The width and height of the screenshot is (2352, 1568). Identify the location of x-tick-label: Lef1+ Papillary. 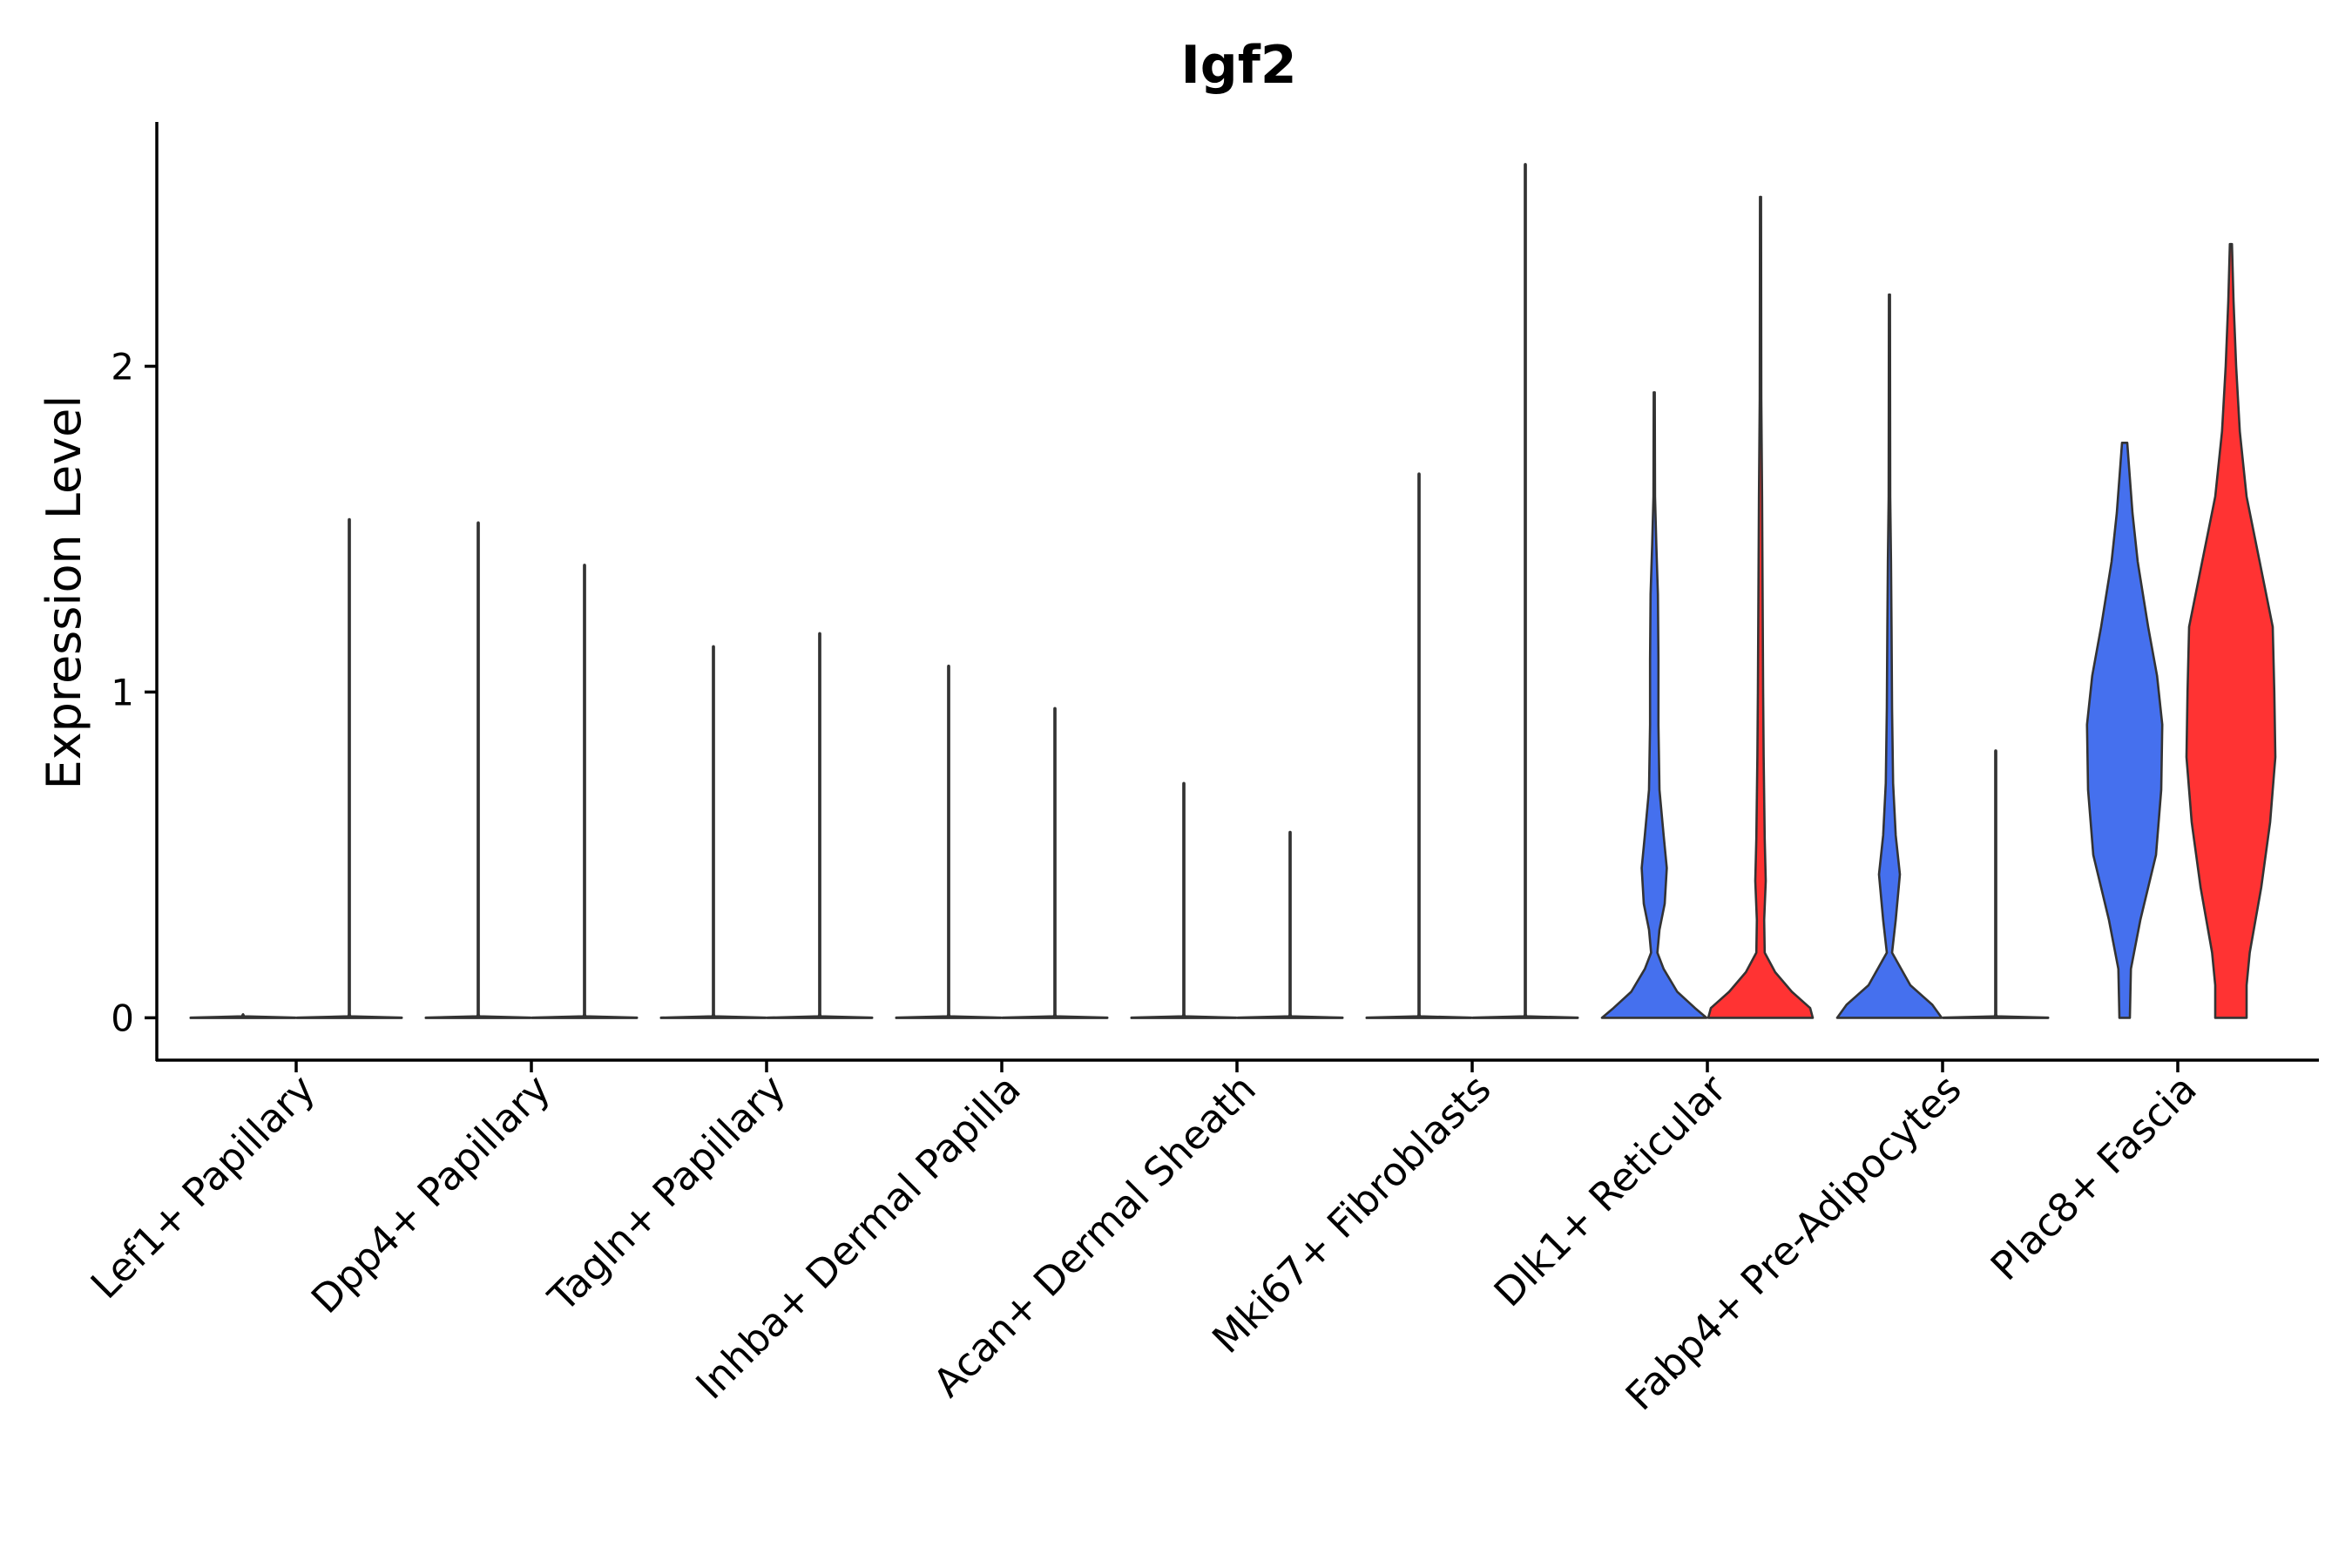
(203, 1186).